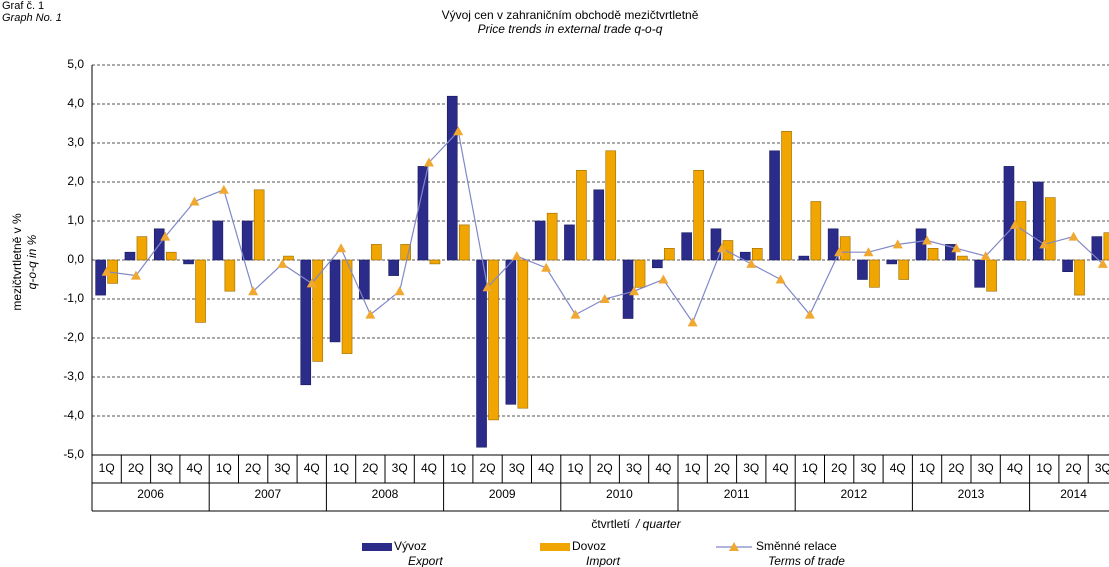  I want to click on chart-subtitle: Price trends in external trade q-o-q, so click(570, 29).